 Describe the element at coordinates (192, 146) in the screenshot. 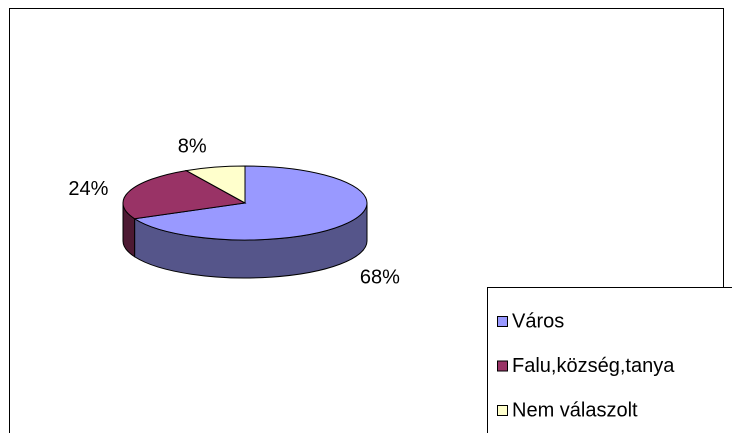

I see `data-label: 8%` at that location.